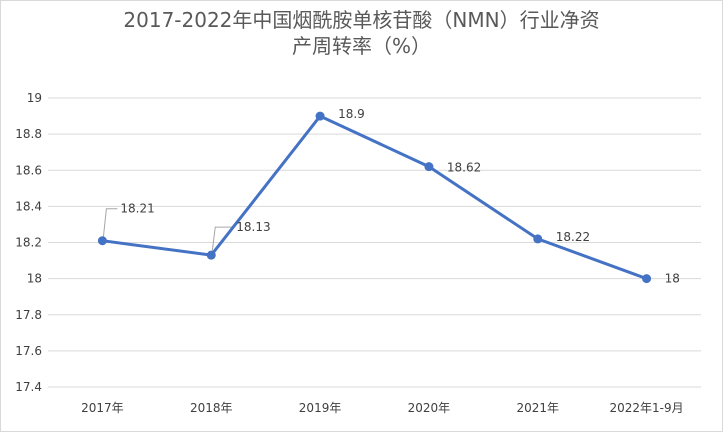 The image size is (723, 432). Describe the element at coordinates (429, 408) in the screenshot. I see `x-tick-label: 2020年` at that location.